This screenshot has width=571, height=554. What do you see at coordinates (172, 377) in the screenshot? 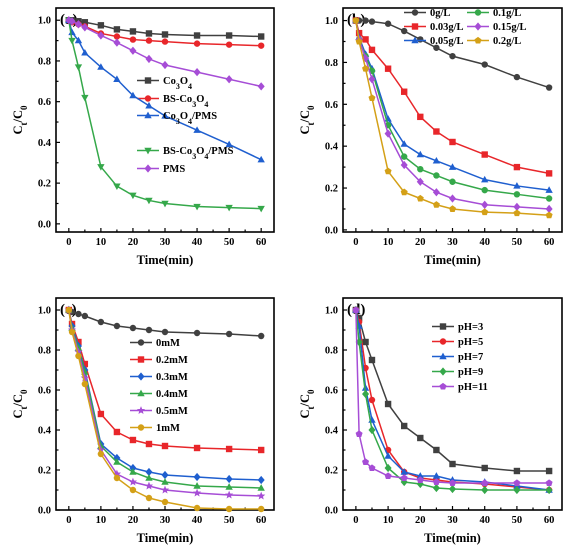
I see `legend-label: 0.3mM` at bounding box center [172, 377].